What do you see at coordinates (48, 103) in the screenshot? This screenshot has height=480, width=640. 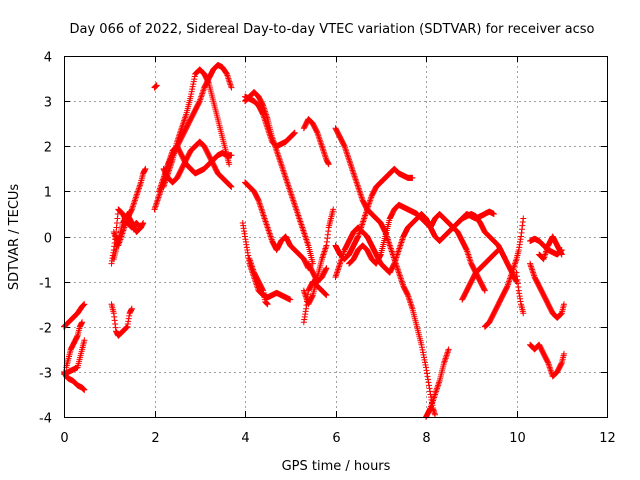 I see `y-tick-label: 3` at bounding box center [48, 103].